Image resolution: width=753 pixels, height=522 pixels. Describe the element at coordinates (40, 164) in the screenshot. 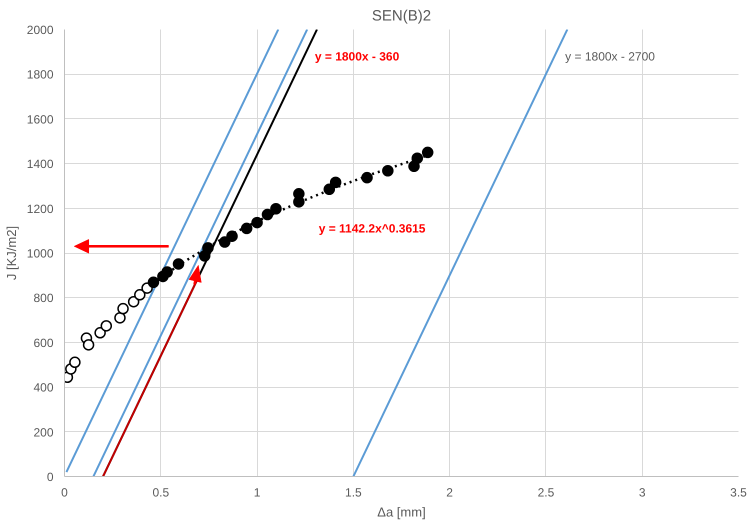

I see `y-tick-label: 1400` at that location.